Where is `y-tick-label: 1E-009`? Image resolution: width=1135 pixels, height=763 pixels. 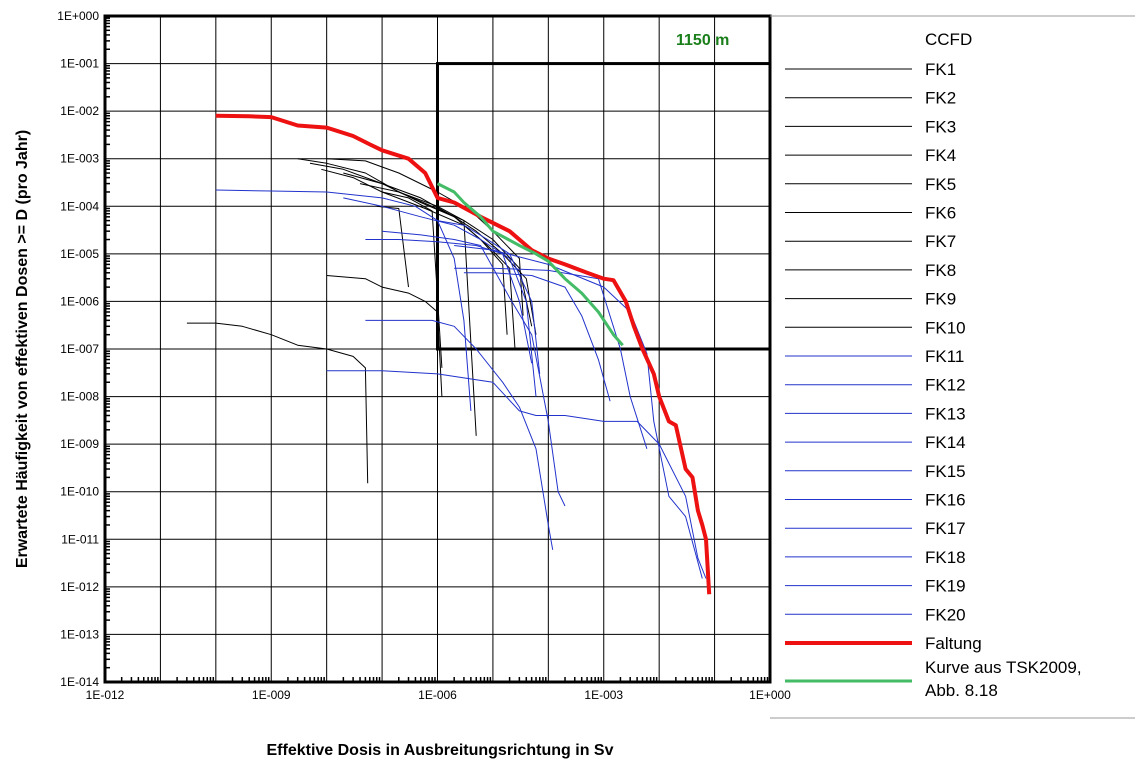 y-tick-label: 1E-009 is located at coordinates (79, 444).